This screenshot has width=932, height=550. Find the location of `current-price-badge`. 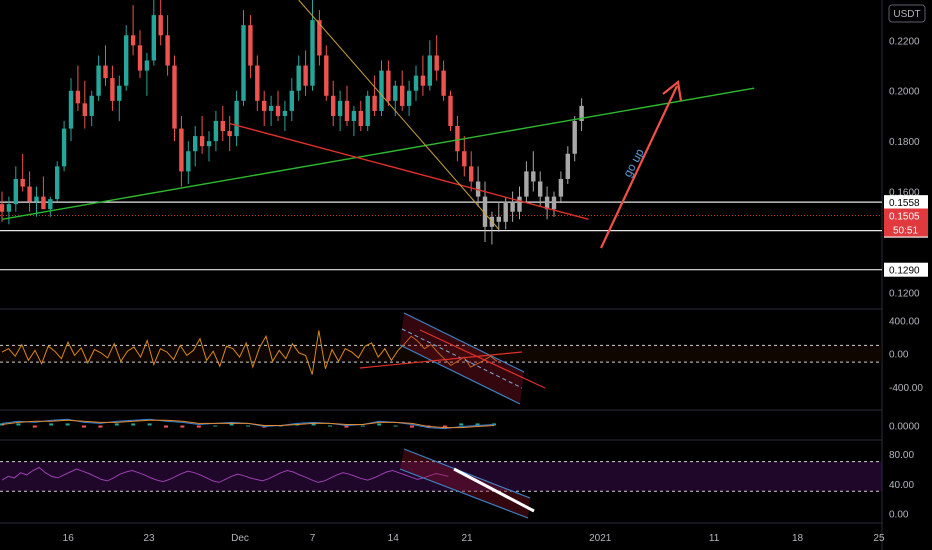

current-price-badge is located at coordinates (906, 222).